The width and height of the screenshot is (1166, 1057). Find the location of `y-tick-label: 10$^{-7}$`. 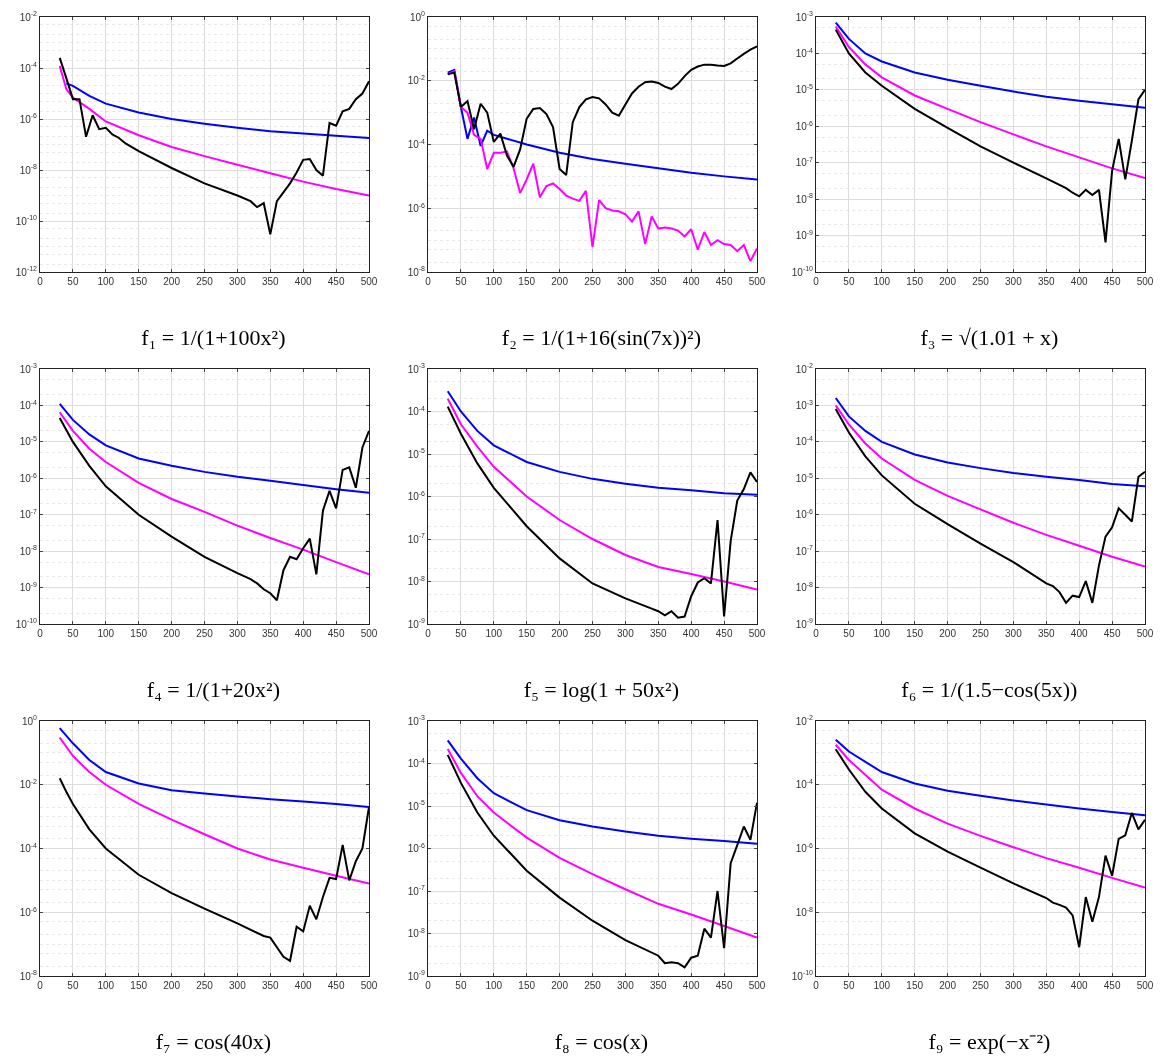

y-tick-label: 10$^{-7}$ is located at coordinates (416, 890).